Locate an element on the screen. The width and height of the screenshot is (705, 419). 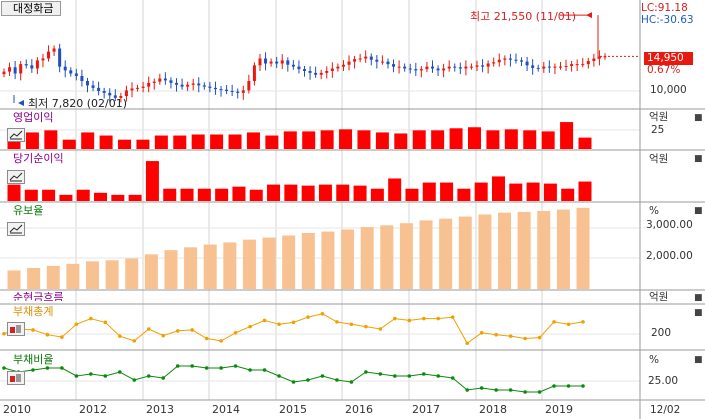
chart-type-toggle-reserve is located at coordinates (16, 229).